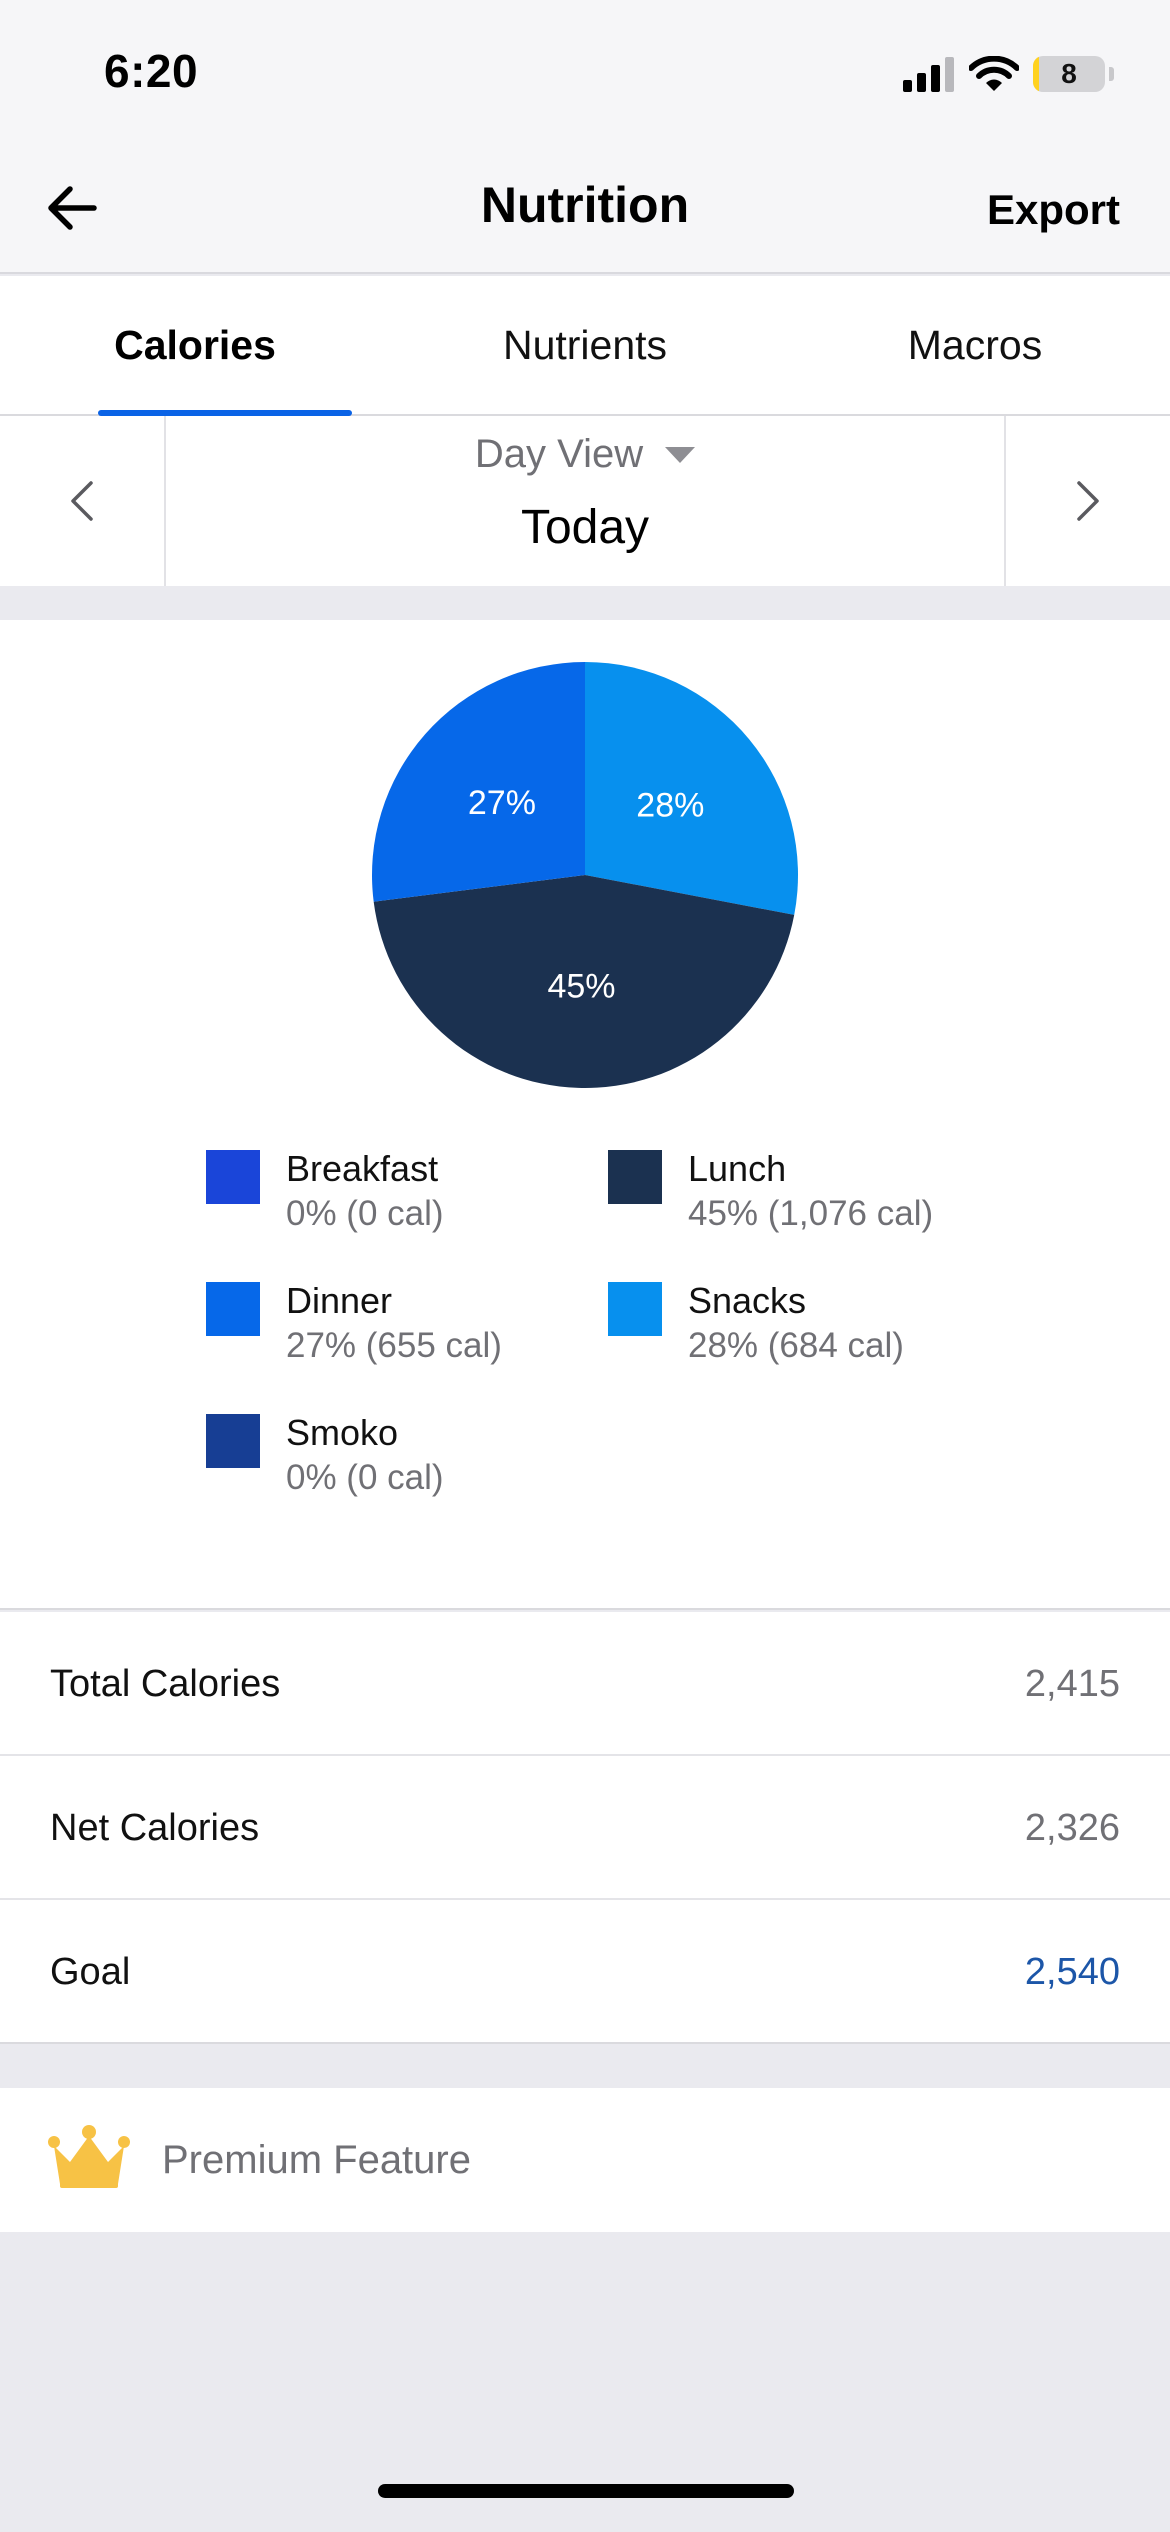 The height and width of the screenshot is (2532, 1170). Describe the element at coordinates (559, 454) in the screenshot. I see `view-selector-label: Day View` at that location.